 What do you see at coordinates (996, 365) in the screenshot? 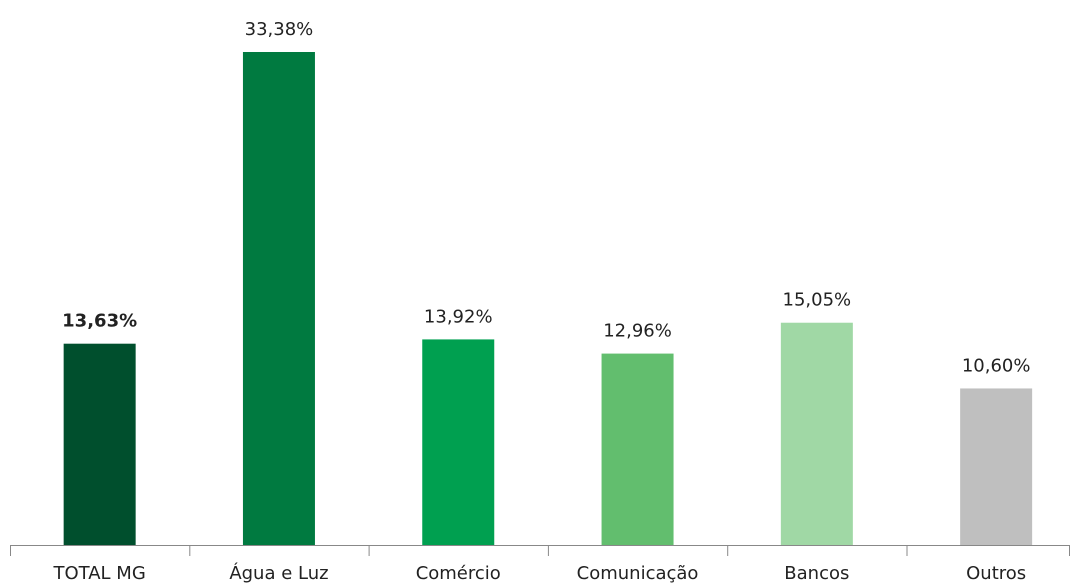
I see `value-label: 10,60%` at bounding box center [996, 365].